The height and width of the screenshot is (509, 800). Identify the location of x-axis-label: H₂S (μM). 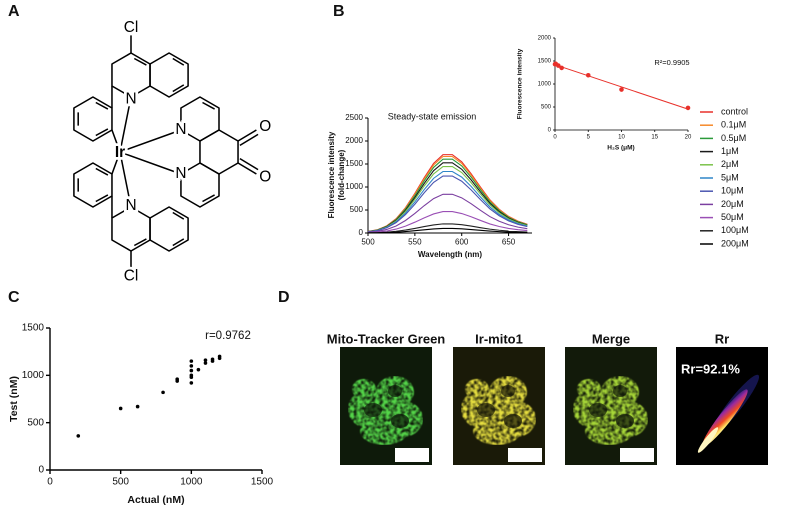
(620, 148).